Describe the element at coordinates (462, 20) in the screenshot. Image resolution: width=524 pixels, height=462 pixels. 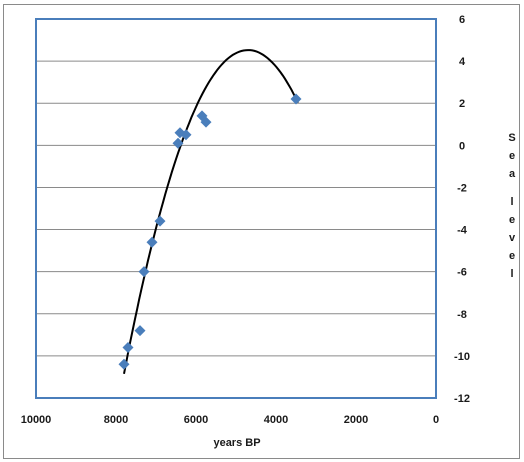
I see `y-tick-label: 6` at that location.